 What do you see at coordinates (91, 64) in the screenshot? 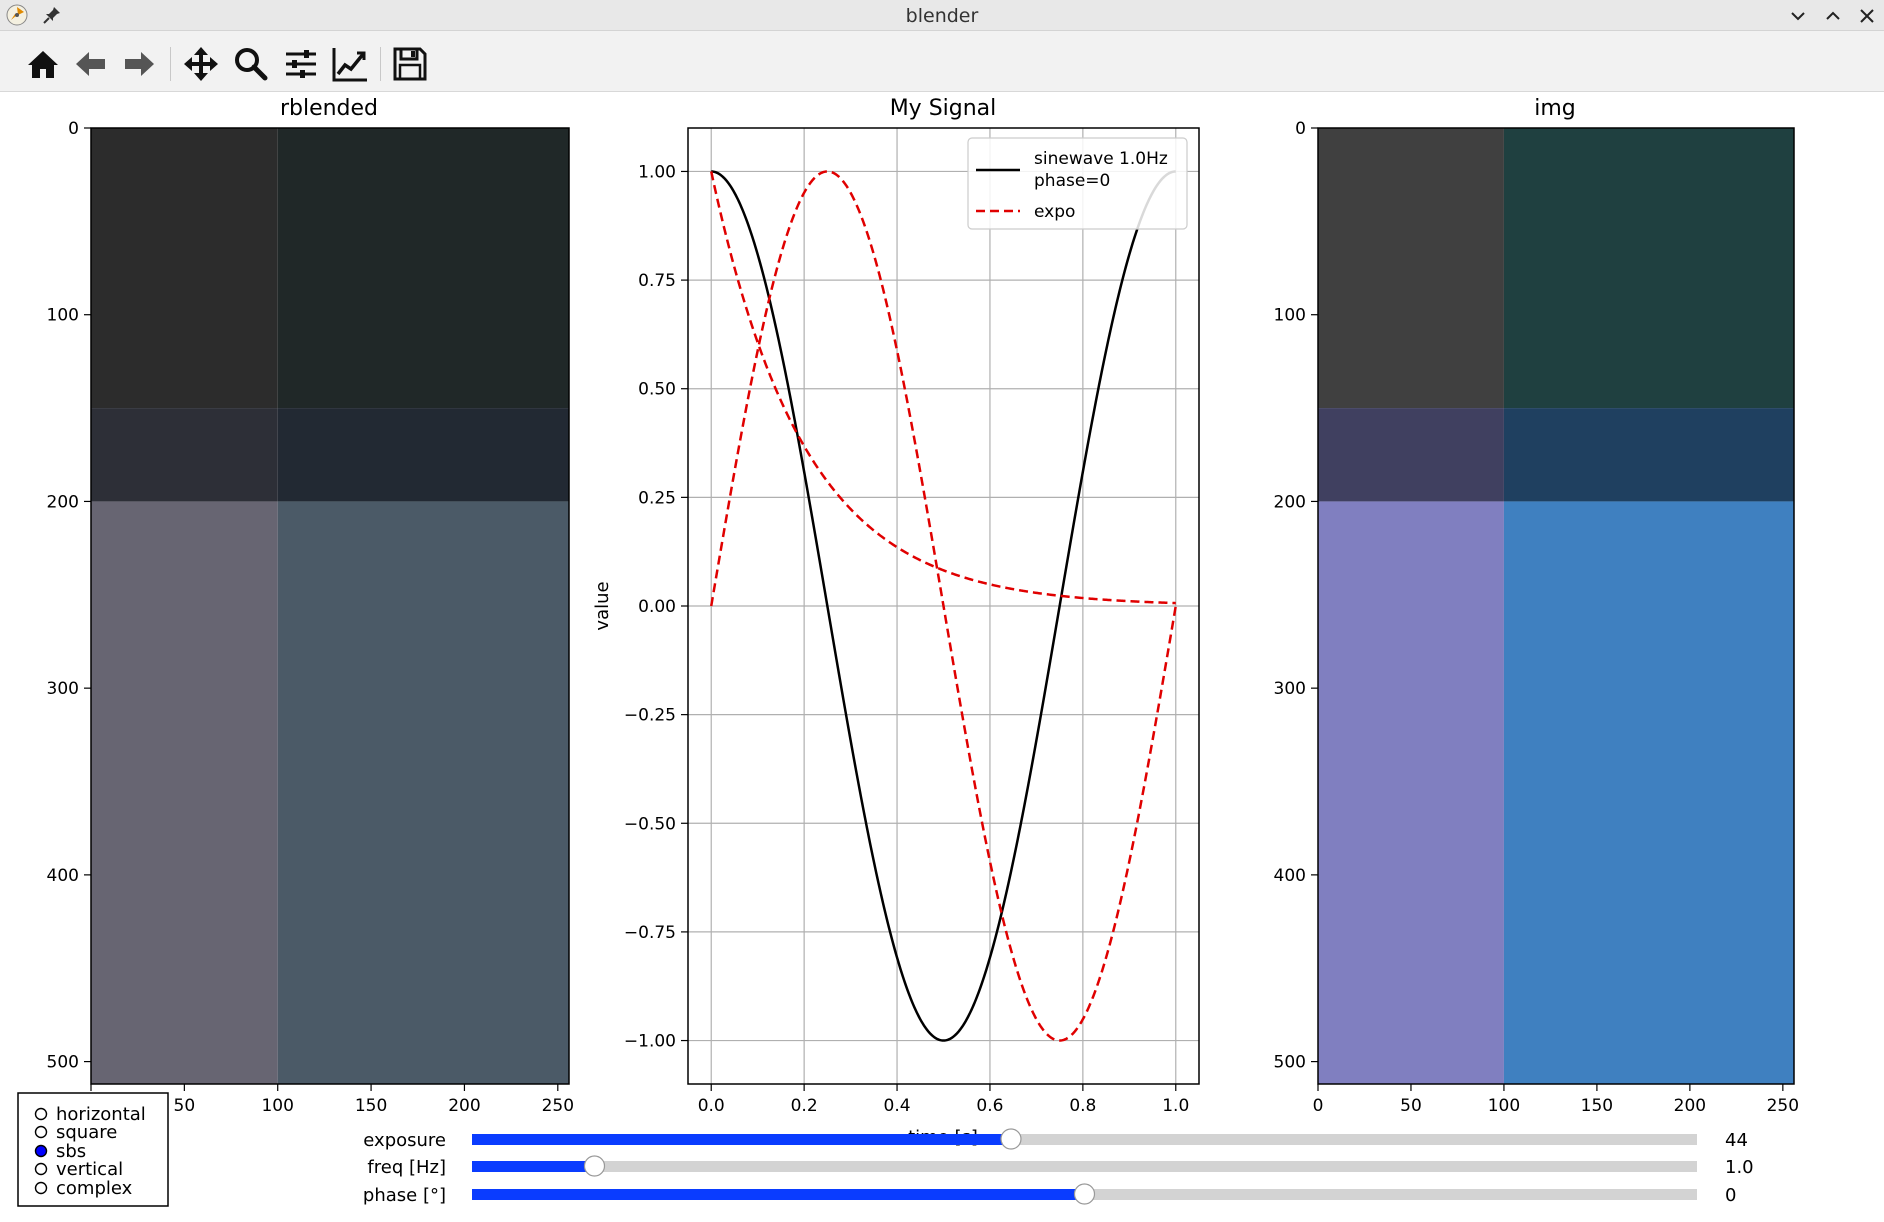
I see `back-arrow-icon` at bounding box center [91, 64].